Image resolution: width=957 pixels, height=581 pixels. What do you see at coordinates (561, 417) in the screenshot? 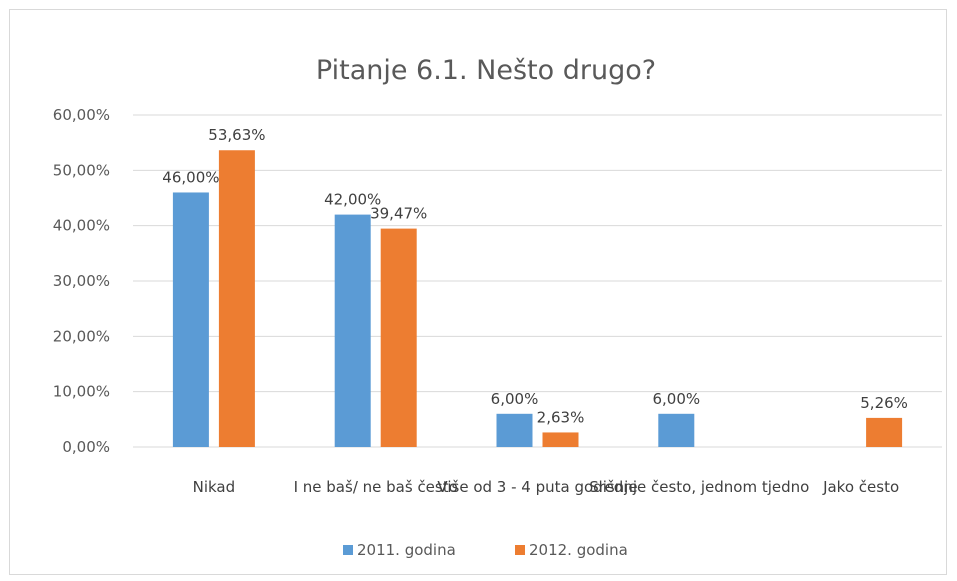
I see `data-label: 2,63%` at bounding box center [561, 417].